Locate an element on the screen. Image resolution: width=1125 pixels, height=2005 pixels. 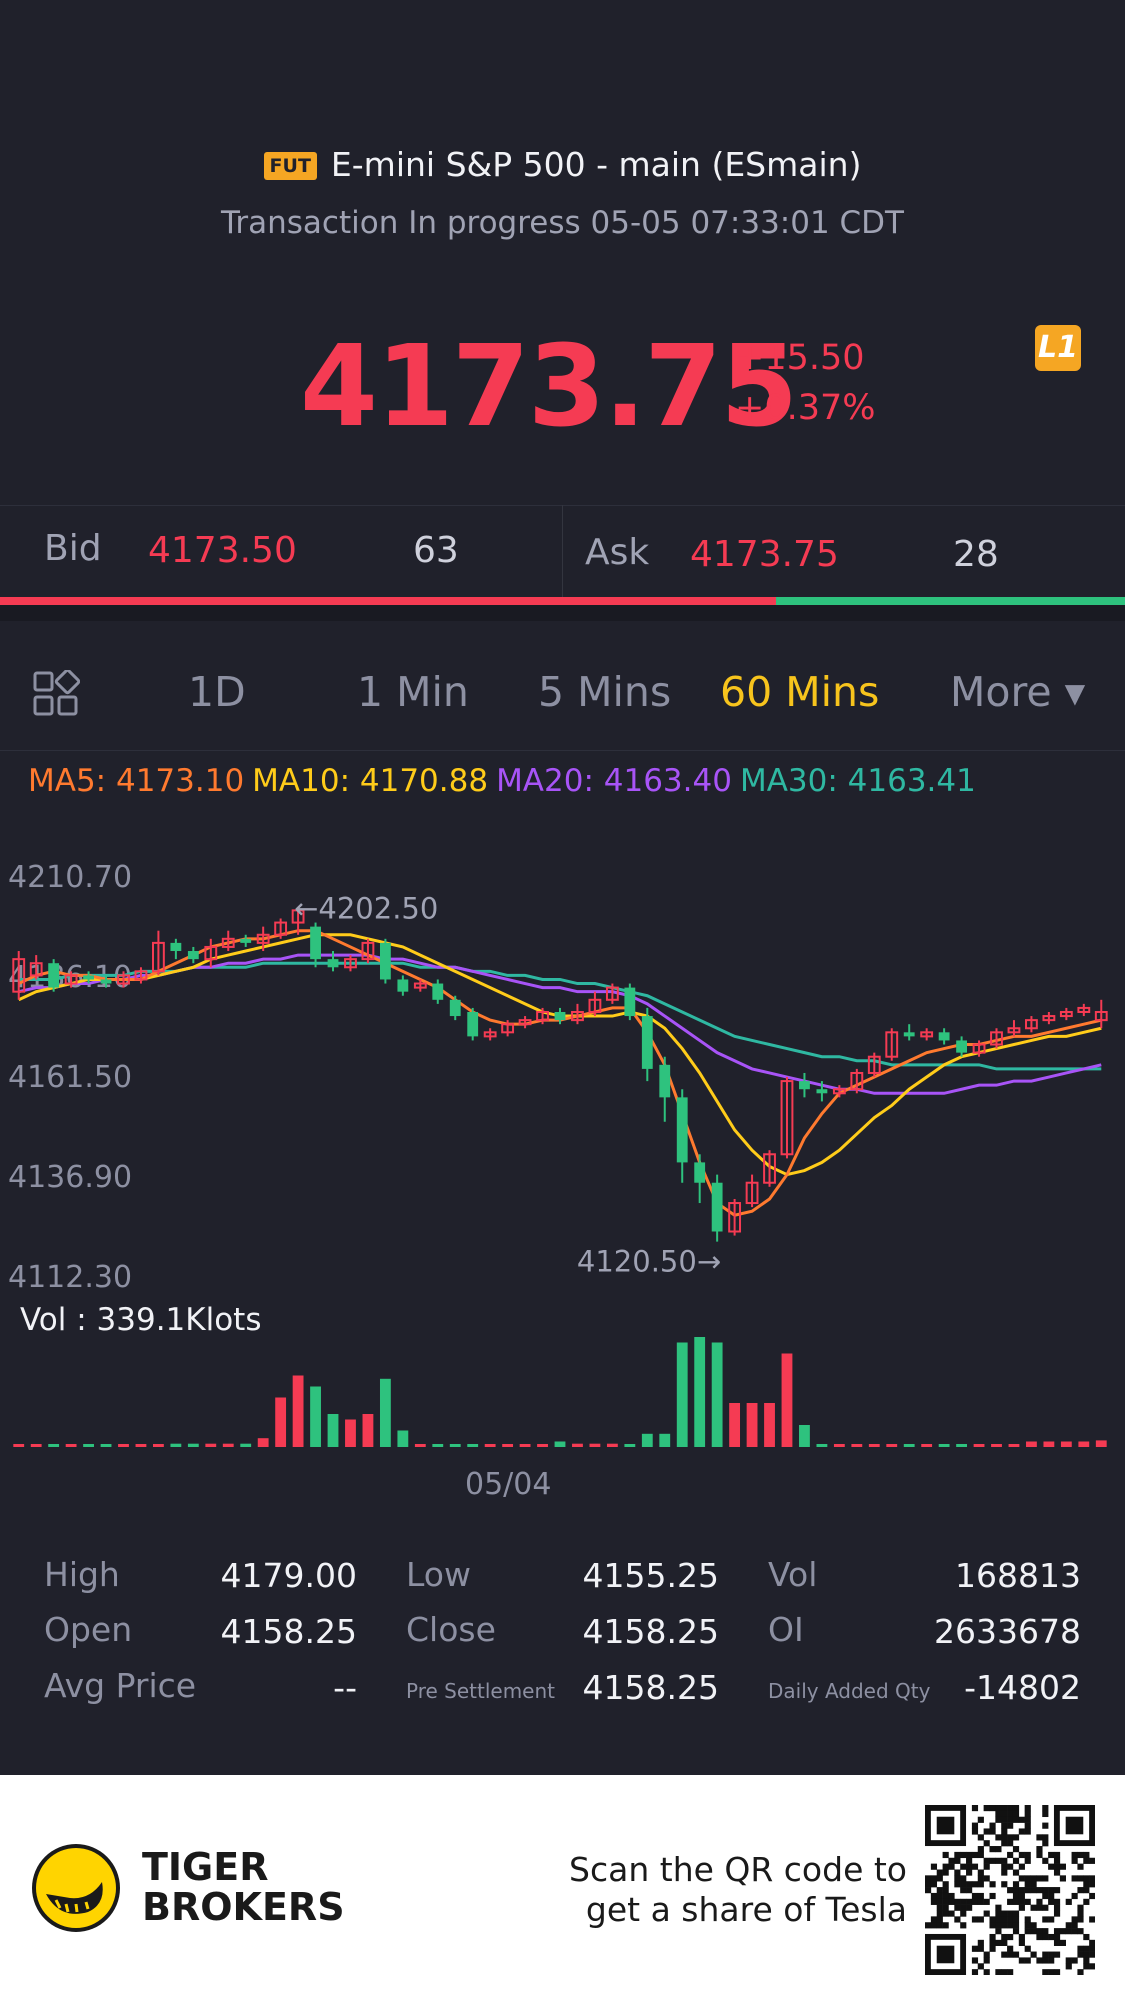
bid-ask-divider is located at coordinates (562, 551).